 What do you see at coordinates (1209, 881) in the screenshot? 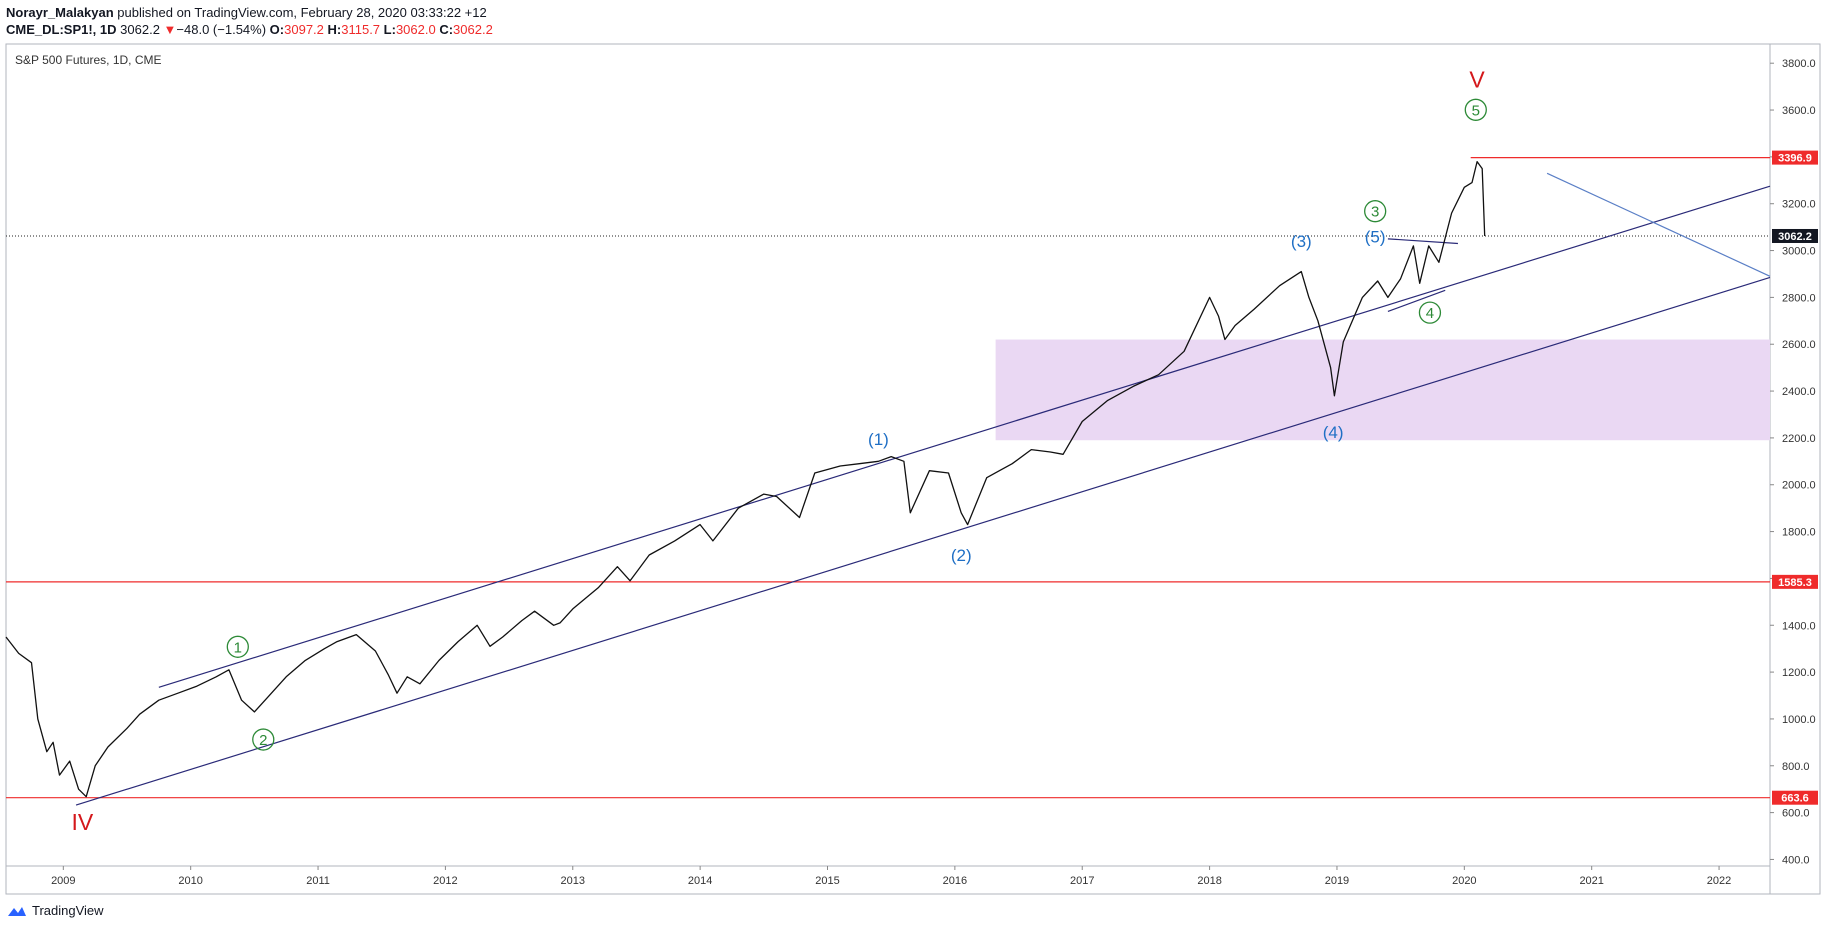
I see `x-tick-label: 2018` at bounding box center [1209, 881].